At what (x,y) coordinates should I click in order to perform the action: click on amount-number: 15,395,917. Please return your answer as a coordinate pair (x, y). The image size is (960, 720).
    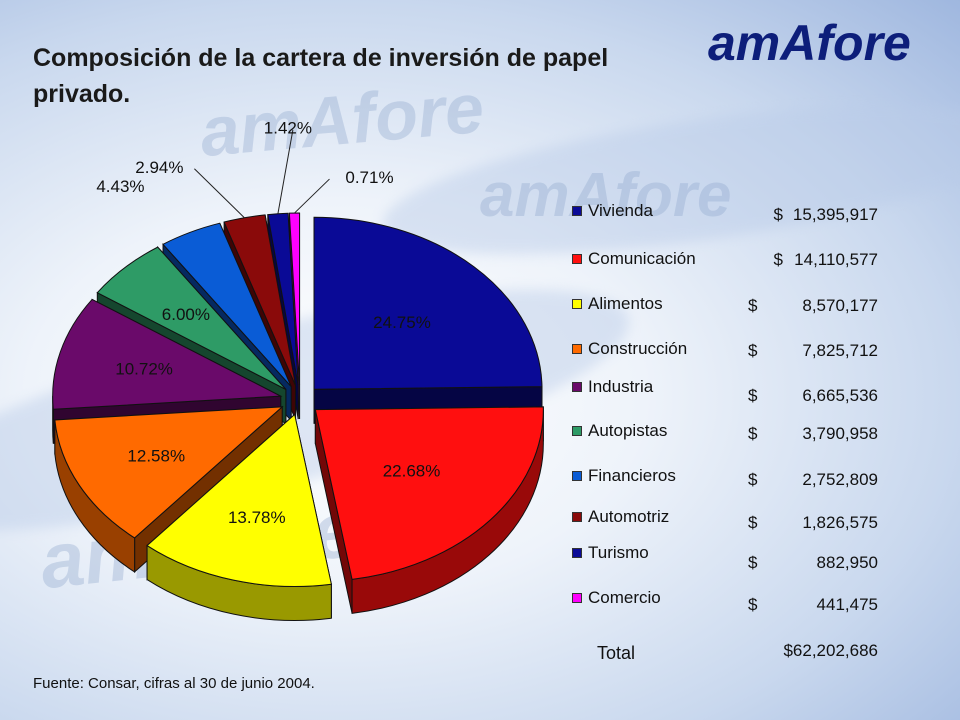
    Looking at the image, I should click on (835, 214).